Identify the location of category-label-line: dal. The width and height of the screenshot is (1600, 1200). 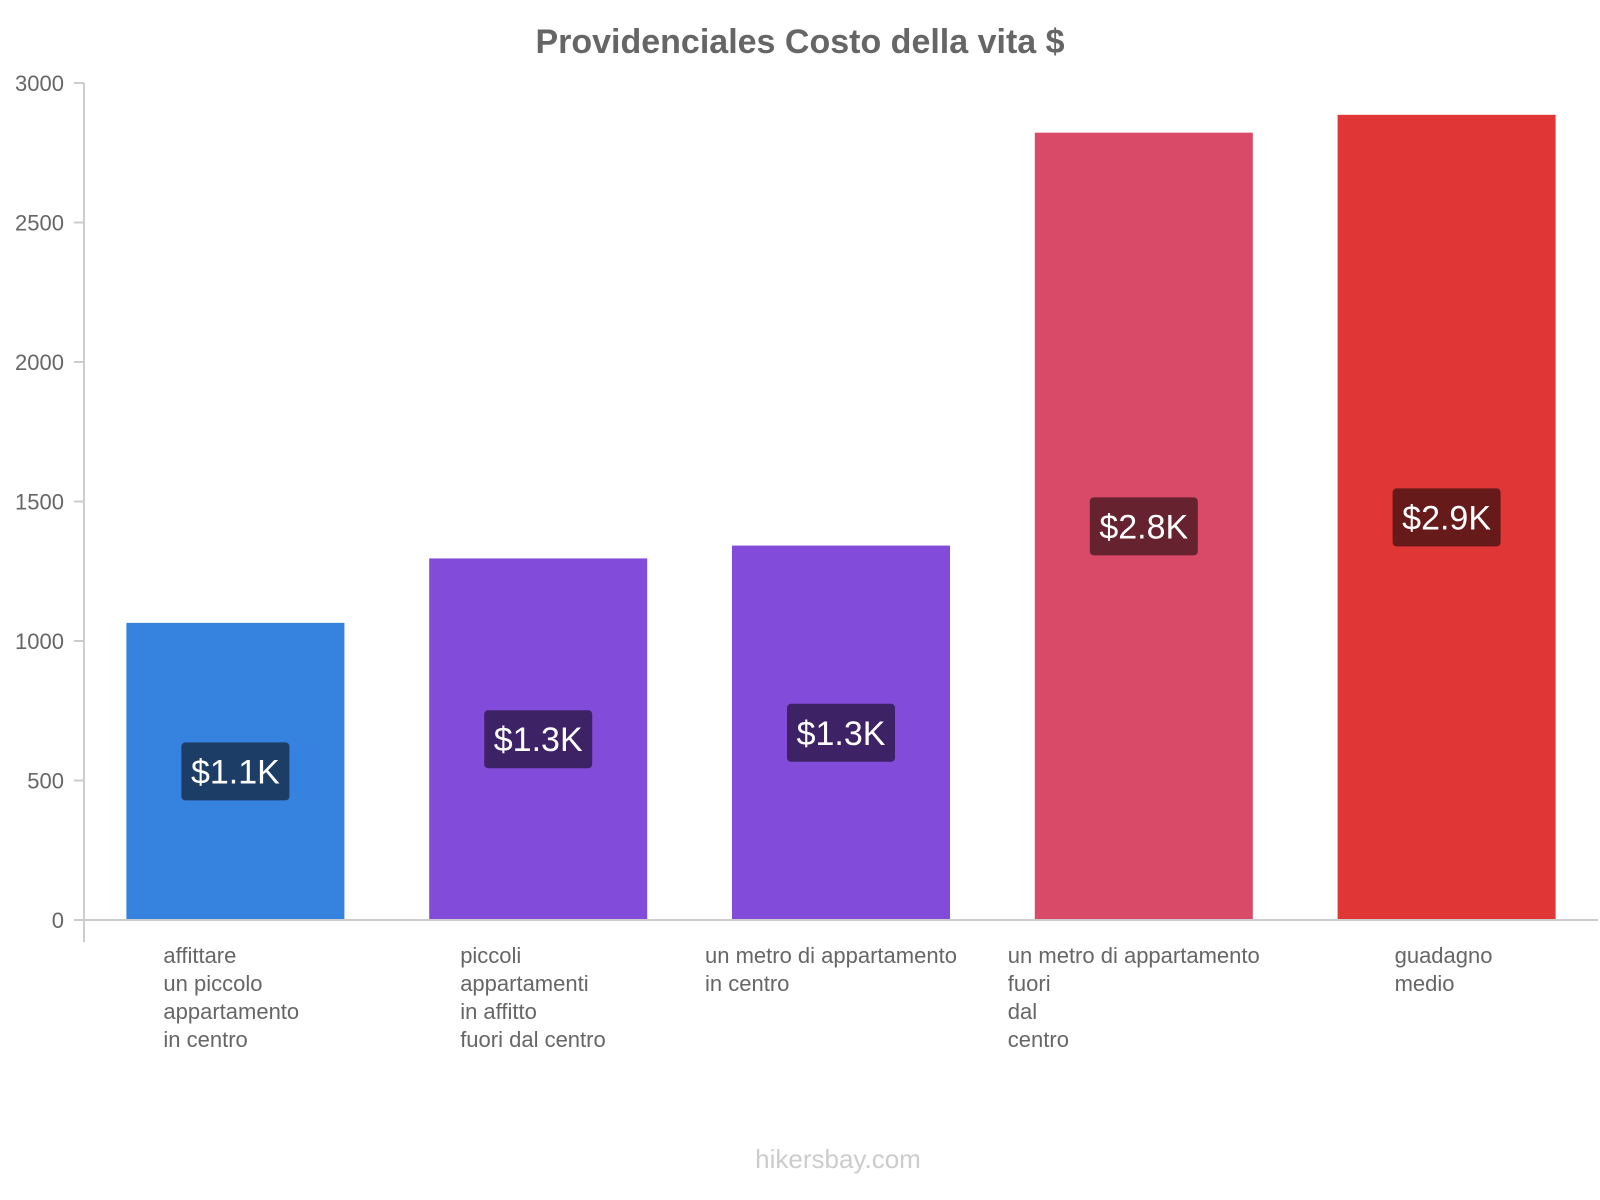
(1022, 1011).